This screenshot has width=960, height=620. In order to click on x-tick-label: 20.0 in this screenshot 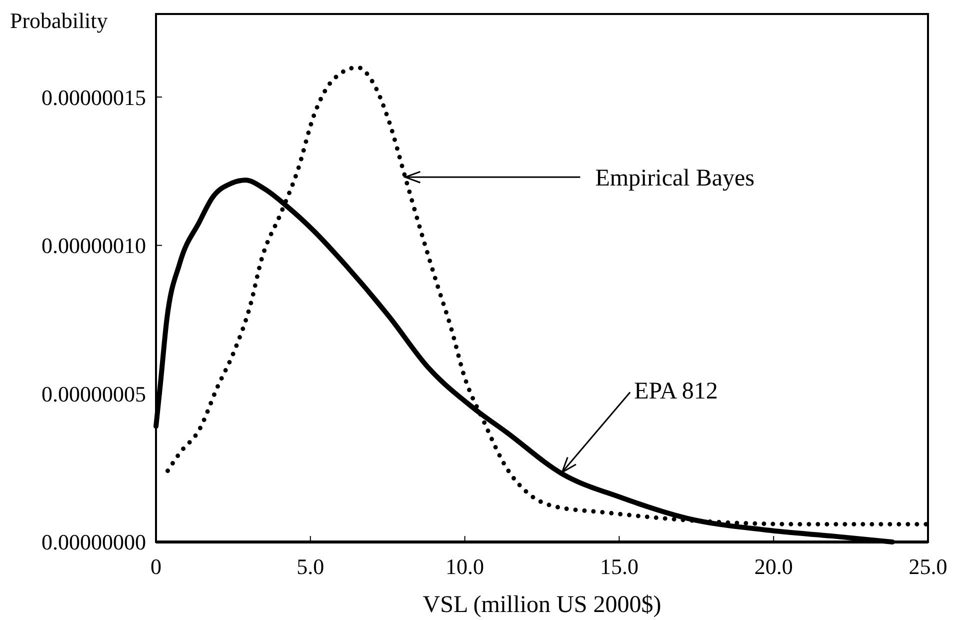, I will do `click(773, 566)`.